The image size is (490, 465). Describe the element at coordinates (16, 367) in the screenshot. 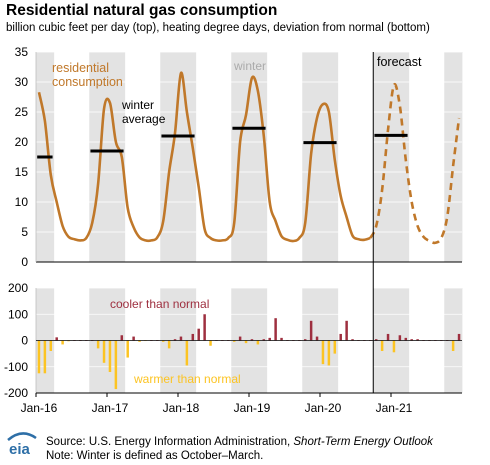

I see `bottom-y-tick-label: -100` at that location.